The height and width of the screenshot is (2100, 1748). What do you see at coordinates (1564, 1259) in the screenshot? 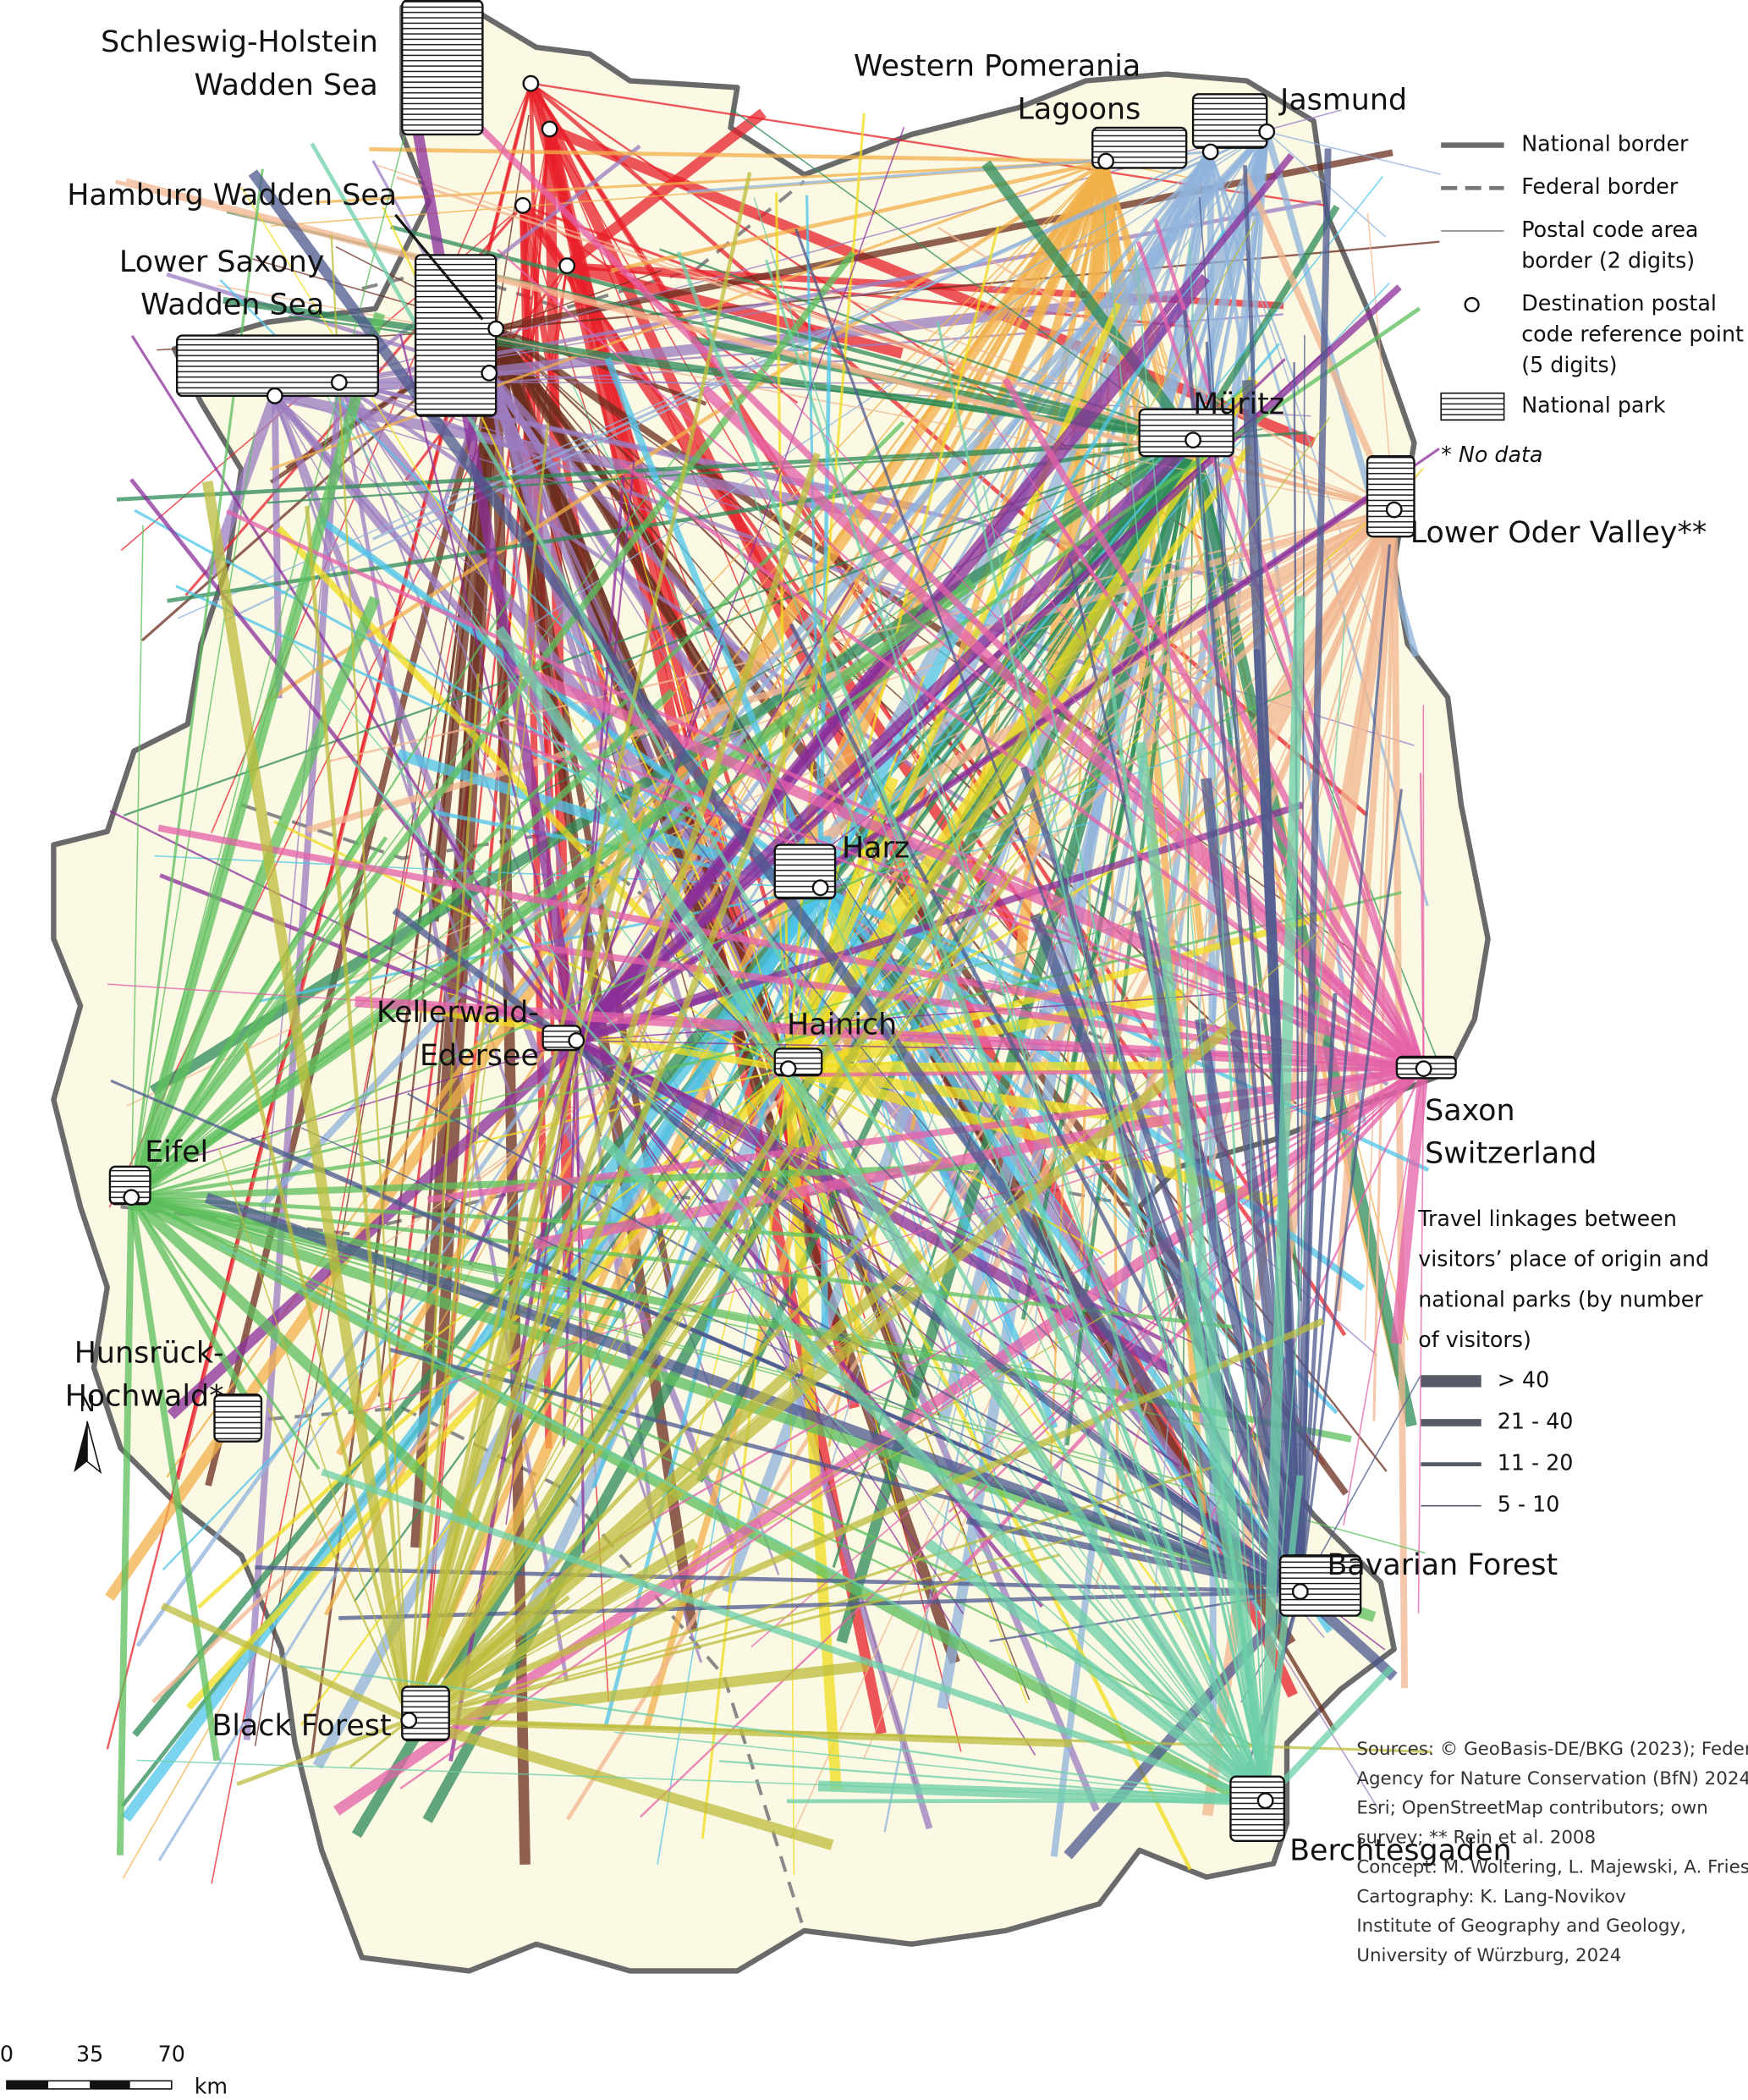
I see `linkage-title: visitors’ place of origin and` at bounding box center [1564, 1259].